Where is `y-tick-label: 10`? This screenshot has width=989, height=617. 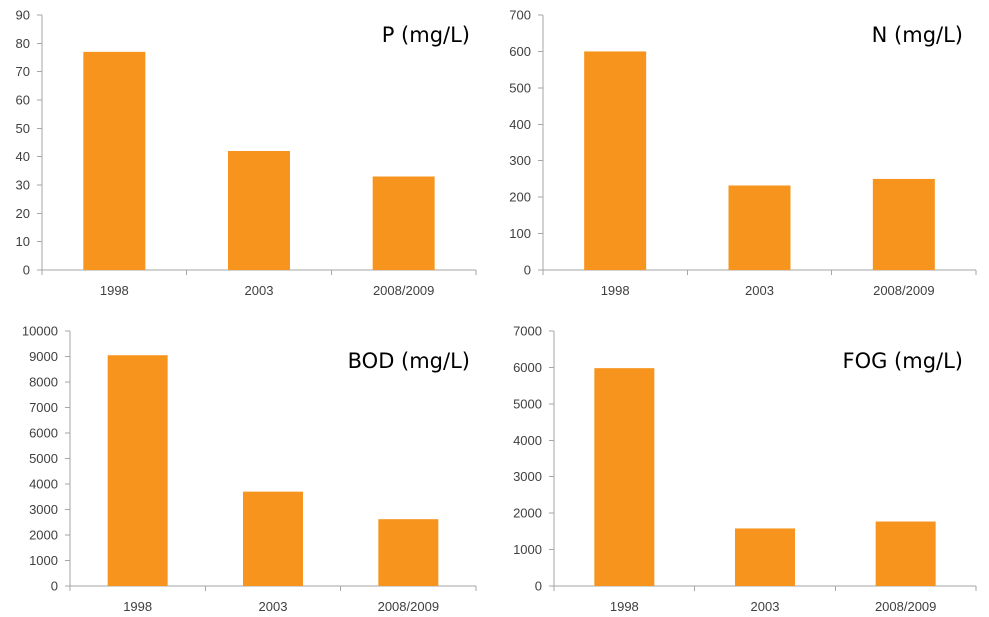
y-tick-label: 10 is located at coordinates (23, 241).